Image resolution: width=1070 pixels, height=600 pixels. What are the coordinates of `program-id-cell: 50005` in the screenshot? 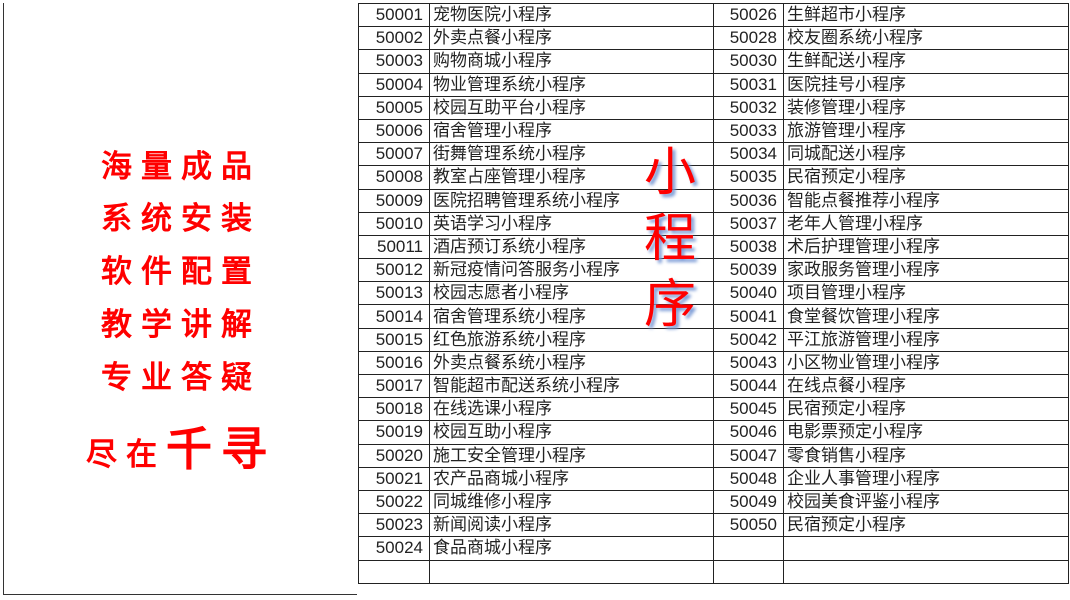 It's located at (394, 107).